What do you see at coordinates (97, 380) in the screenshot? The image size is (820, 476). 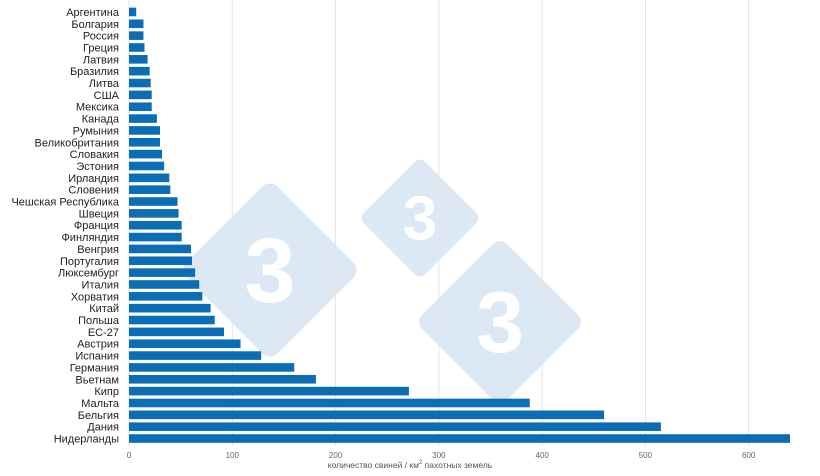 I see `category-label: Вьетнам` at bounding box center [97, 380].